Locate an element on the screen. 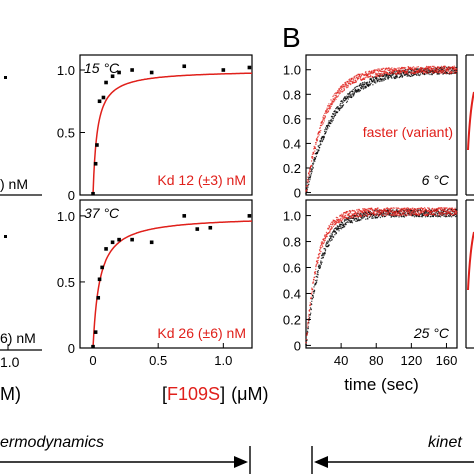 This screenshot has height=474, width=474. plot-frame is located at coordinates (381, 125).